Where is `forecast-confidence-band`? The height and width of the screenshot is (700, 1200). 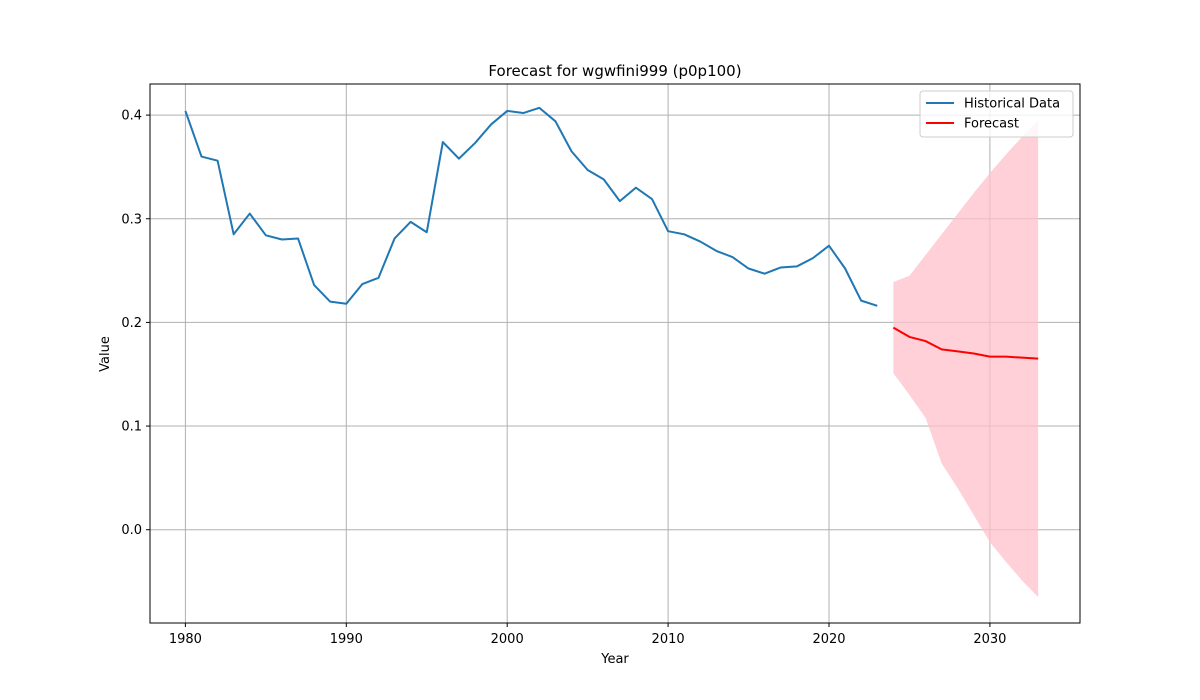 forecast-confidence-band is located at coordinates (966, 359).